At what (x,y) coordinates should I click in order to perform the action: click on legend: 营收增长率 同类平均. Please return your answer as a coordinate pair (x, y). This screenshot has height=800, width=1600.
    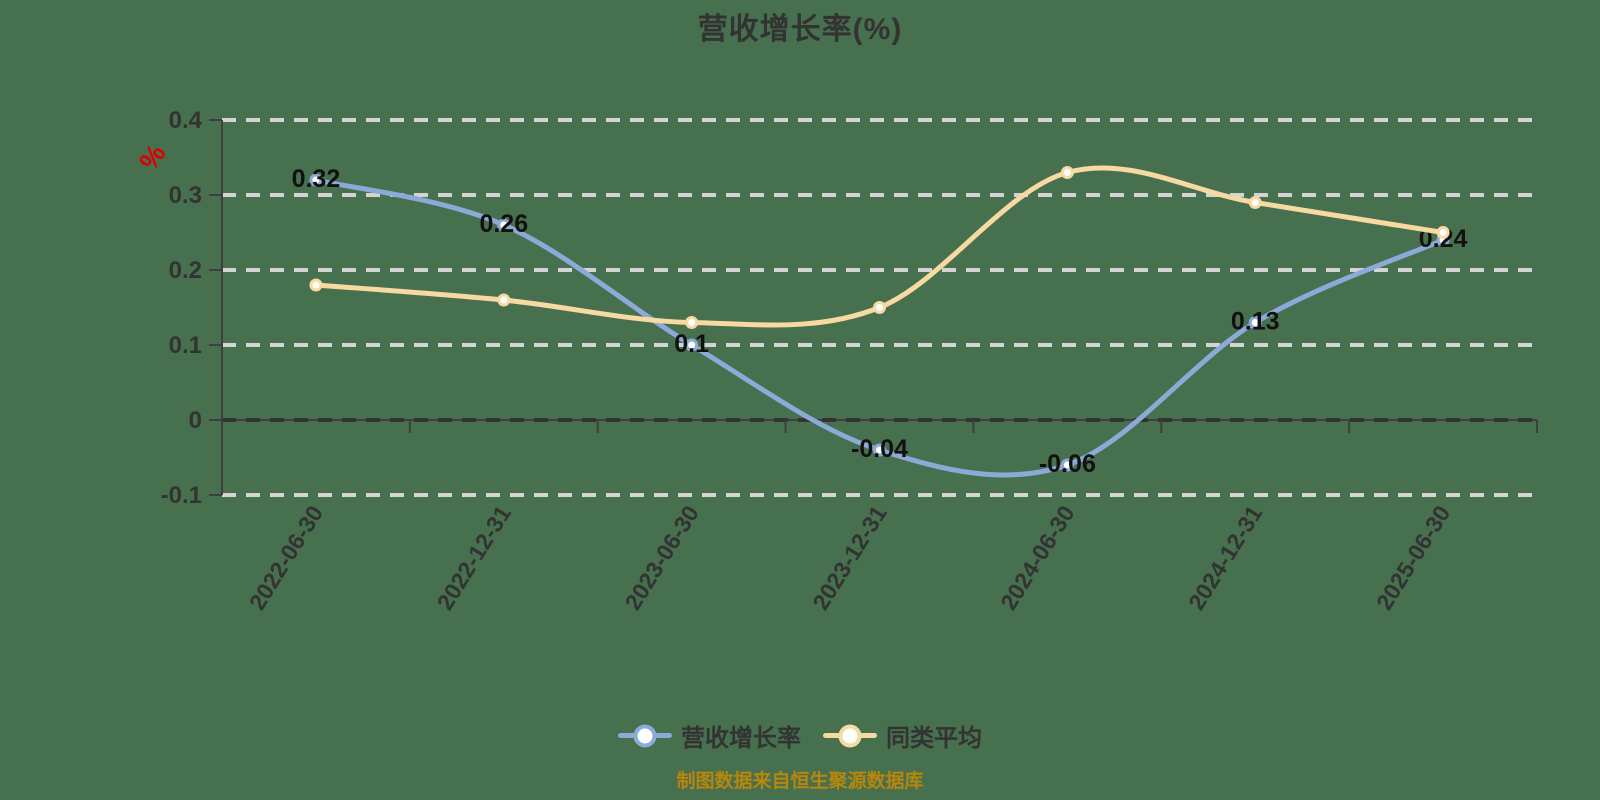
    Looking at the image, I should click on (800, 735).